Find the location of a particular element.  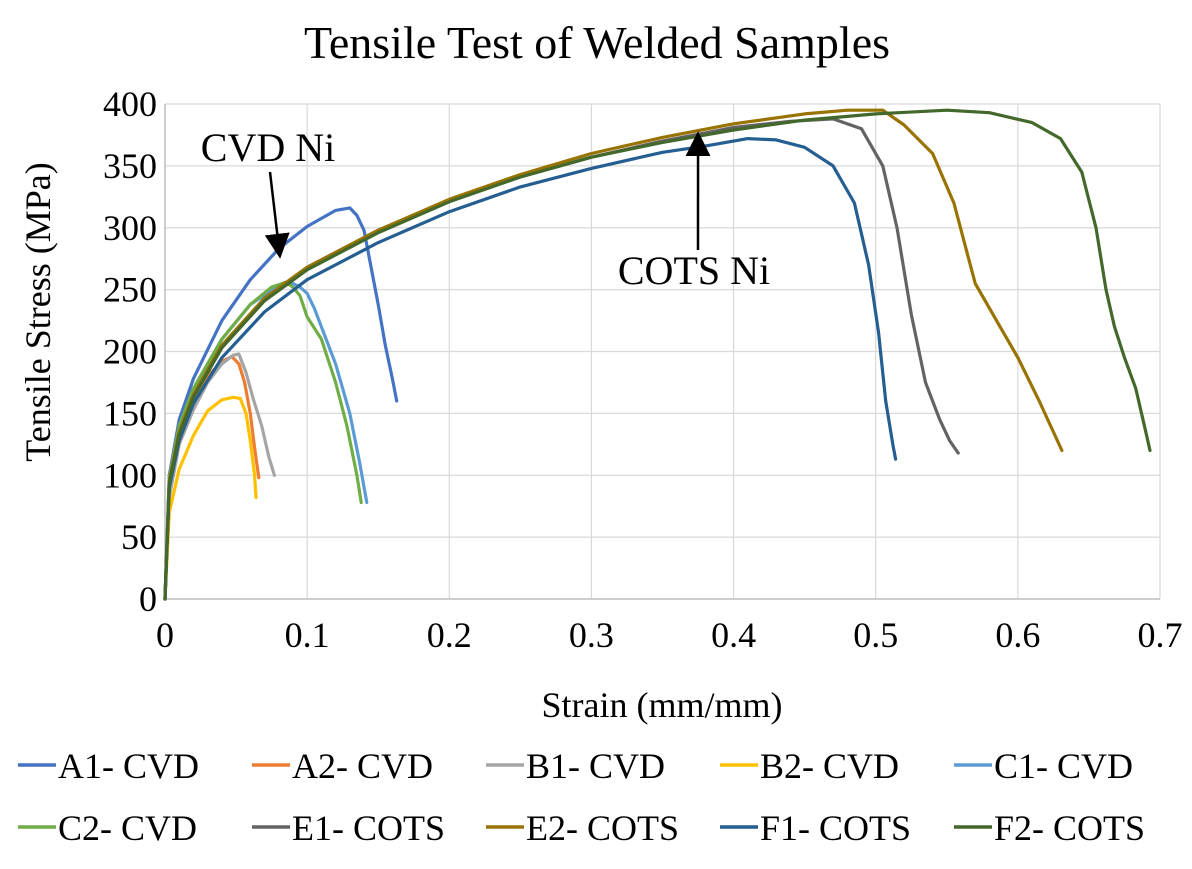

x-tick-label: 0 is located at coordinates (165, 635).